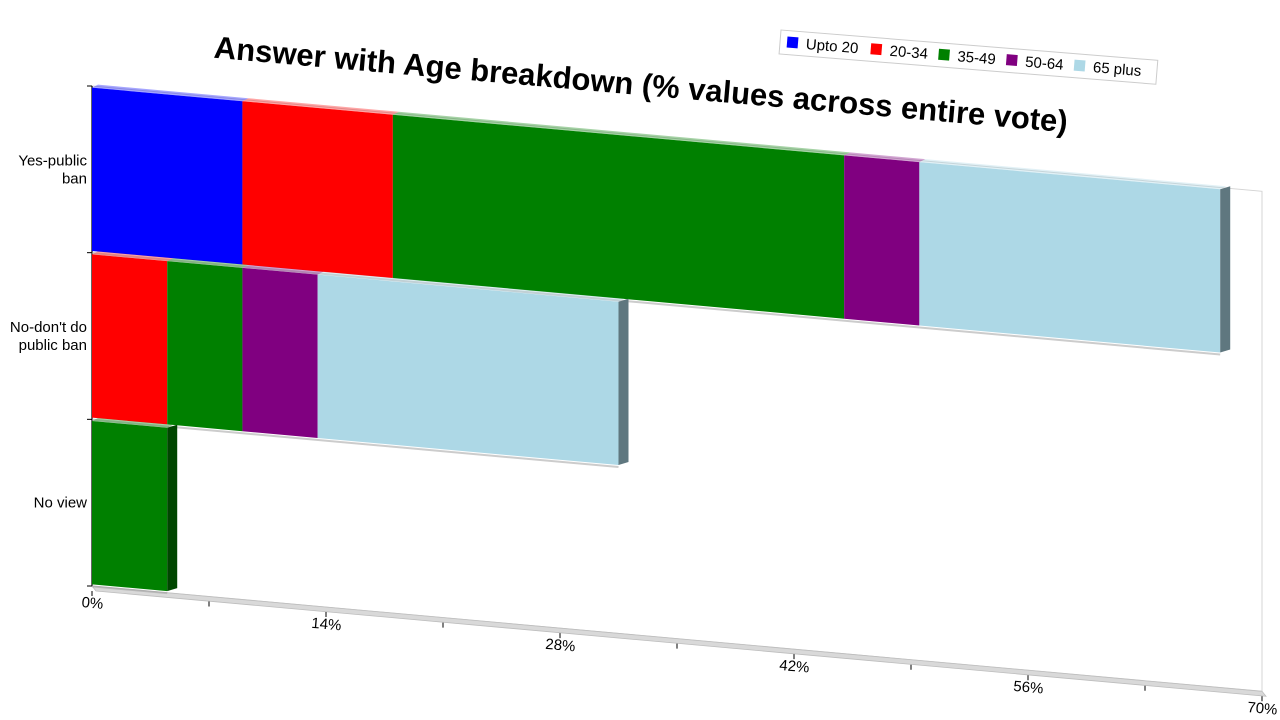  Describe the element at coordinates (74, 178) in the screenshot. I see `category-label-line: ban` at that location.